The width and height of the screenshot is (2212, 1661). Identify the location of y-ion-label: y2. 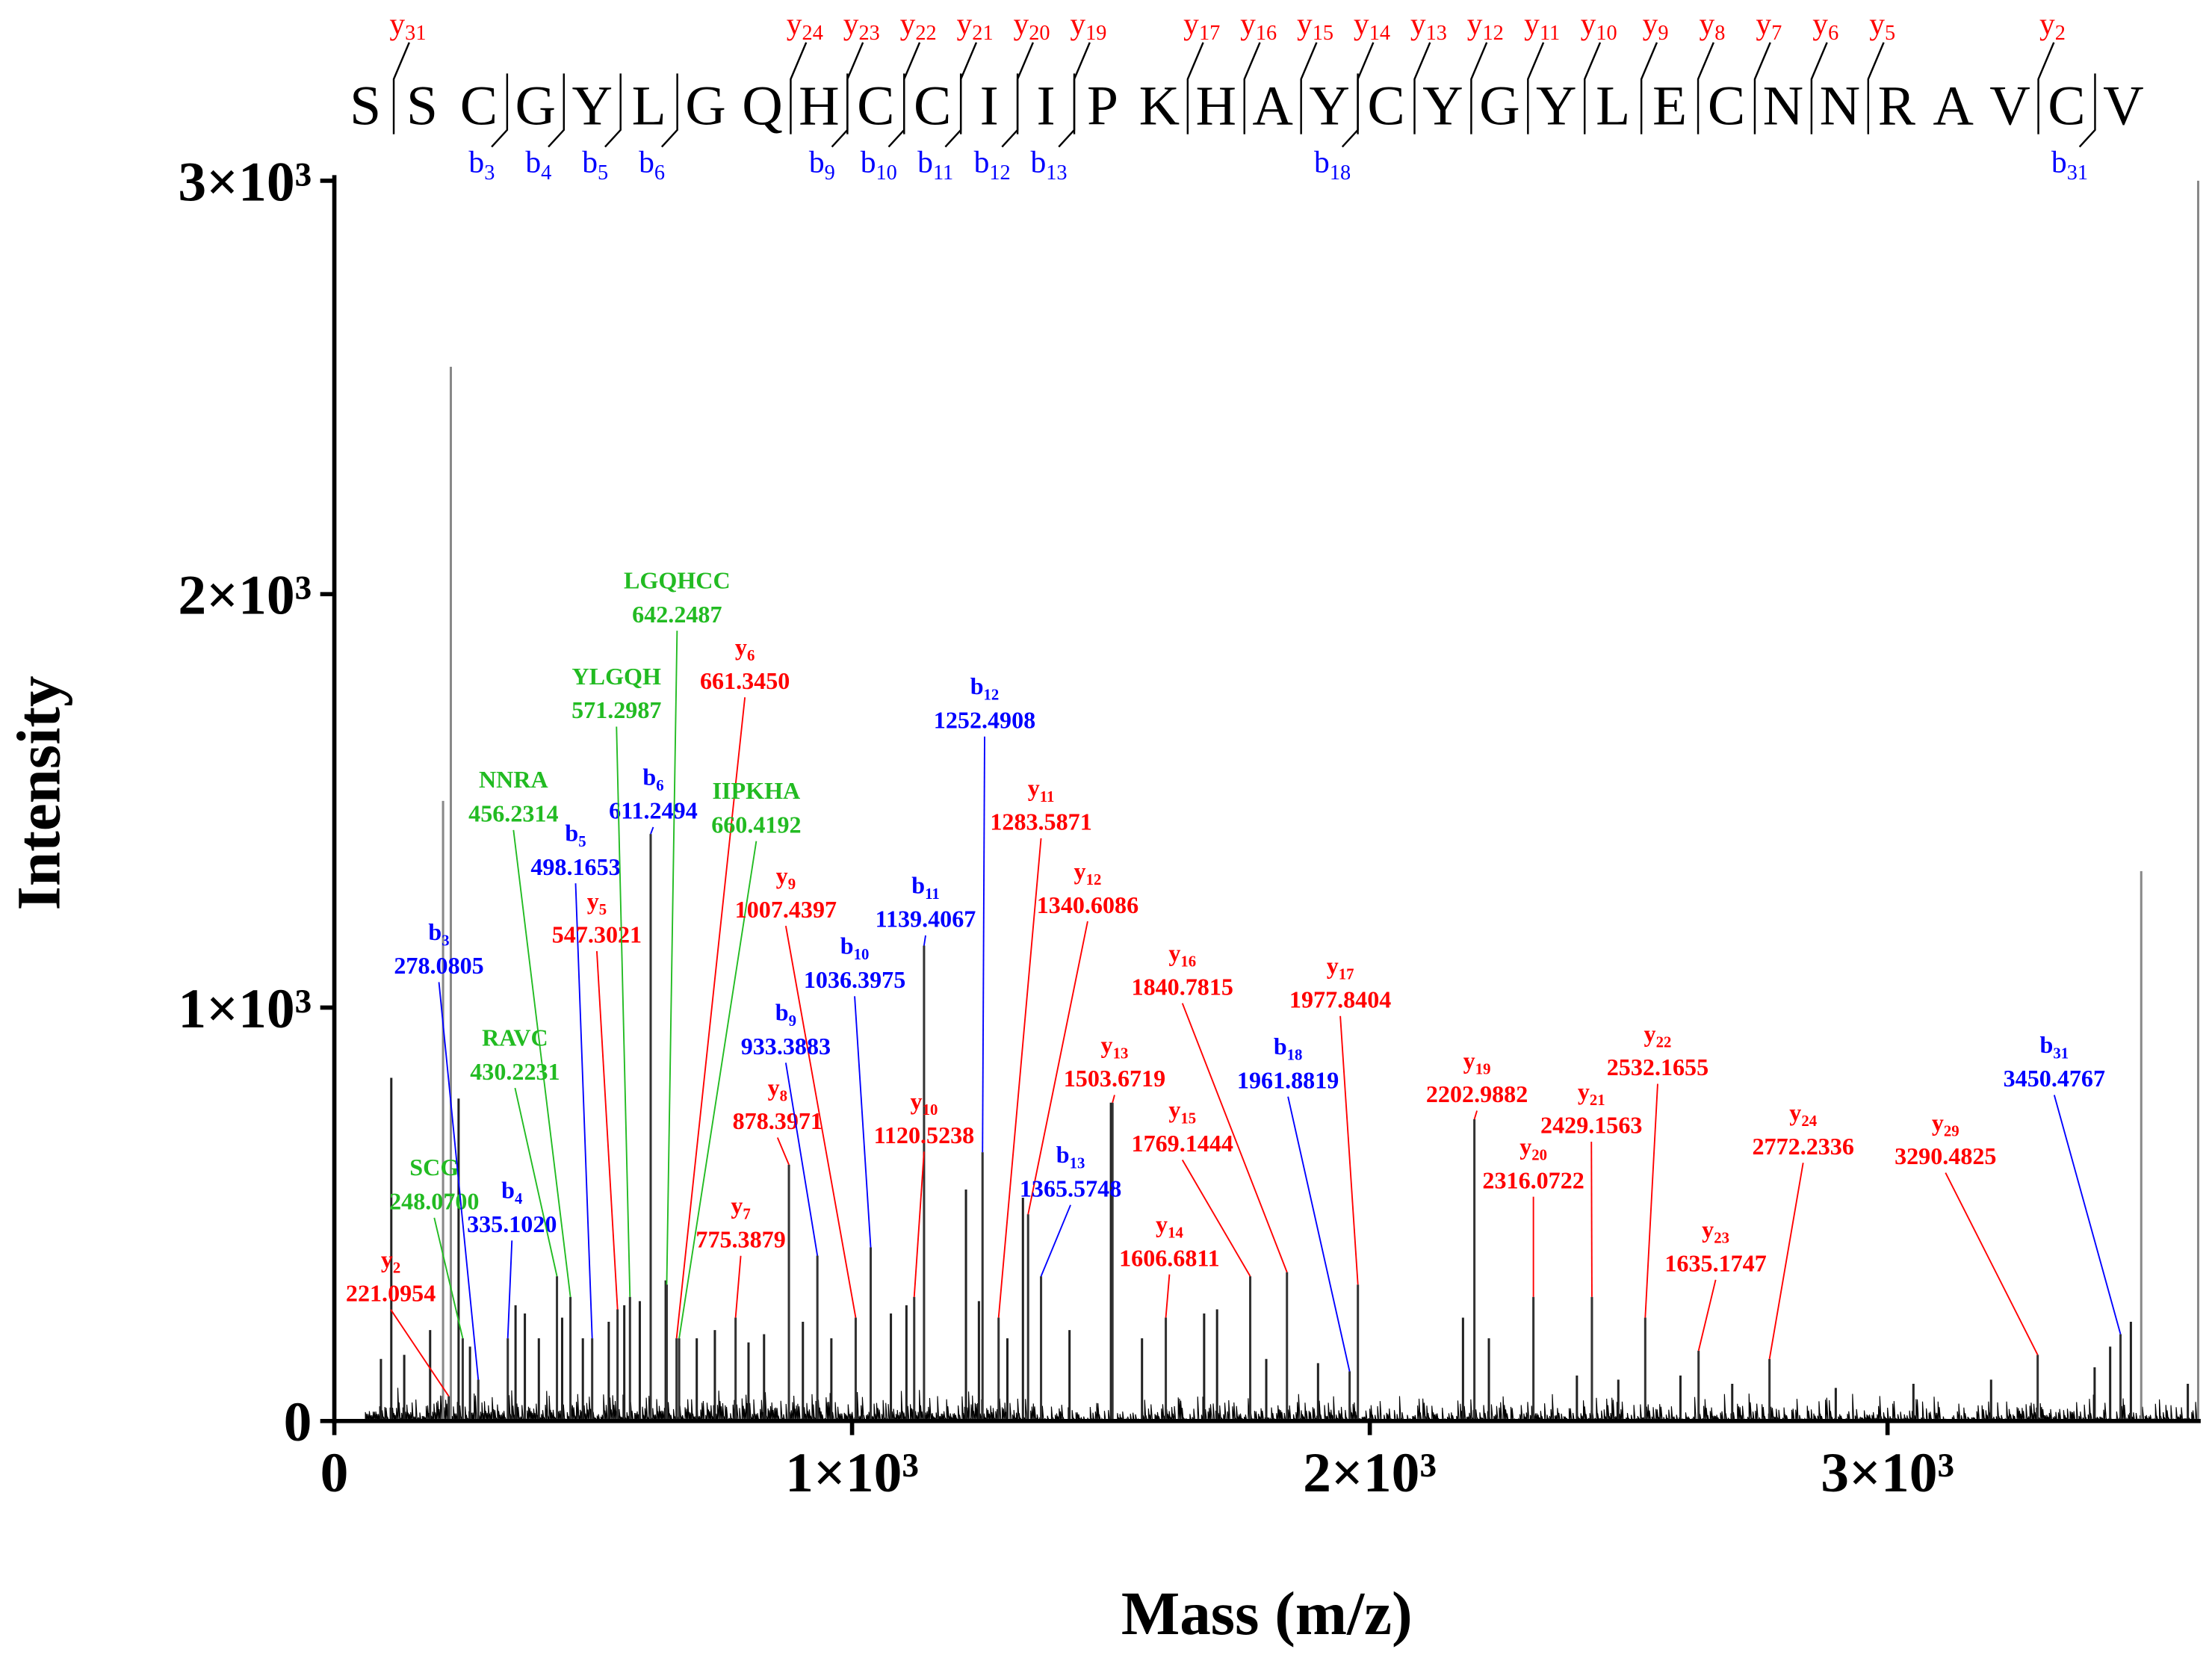
(2052, 26).